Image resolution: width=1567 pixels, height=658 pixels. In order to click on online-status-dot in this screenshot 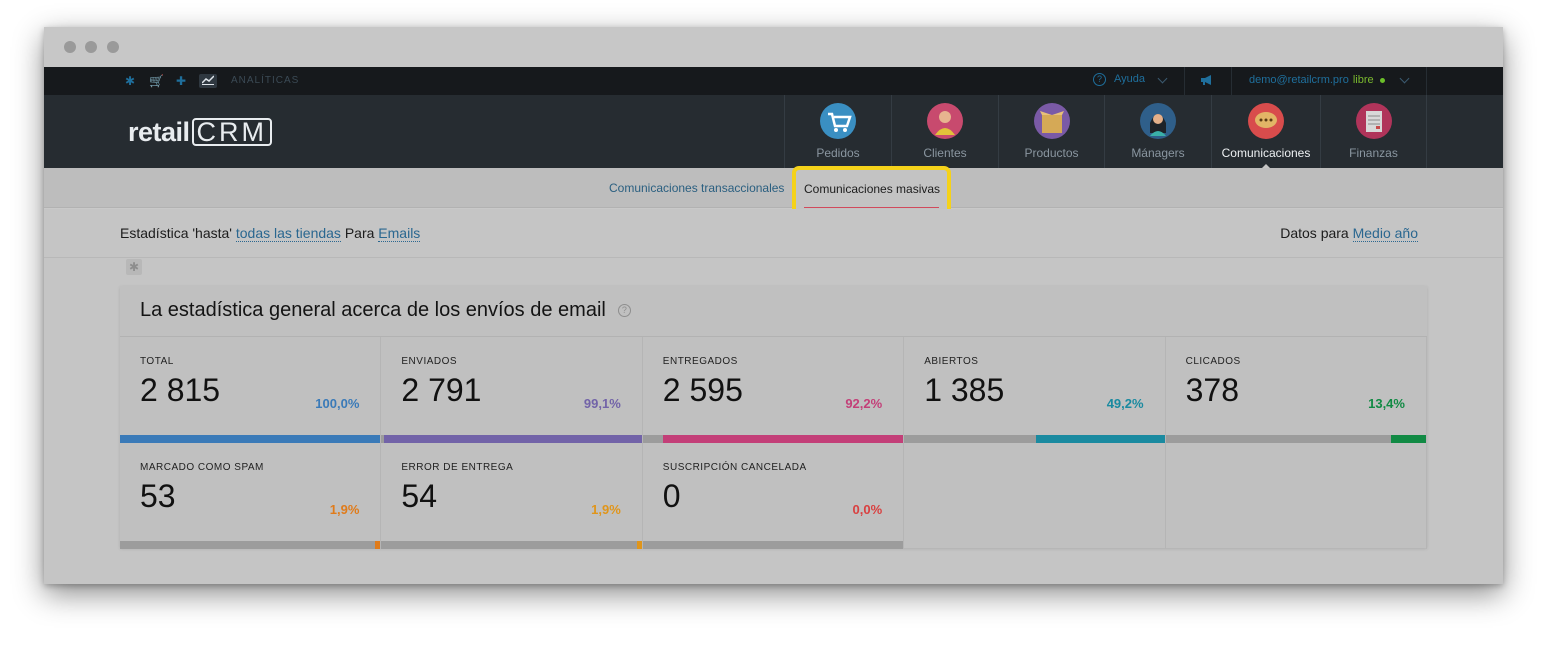, I will do `click(1382, 80)`.